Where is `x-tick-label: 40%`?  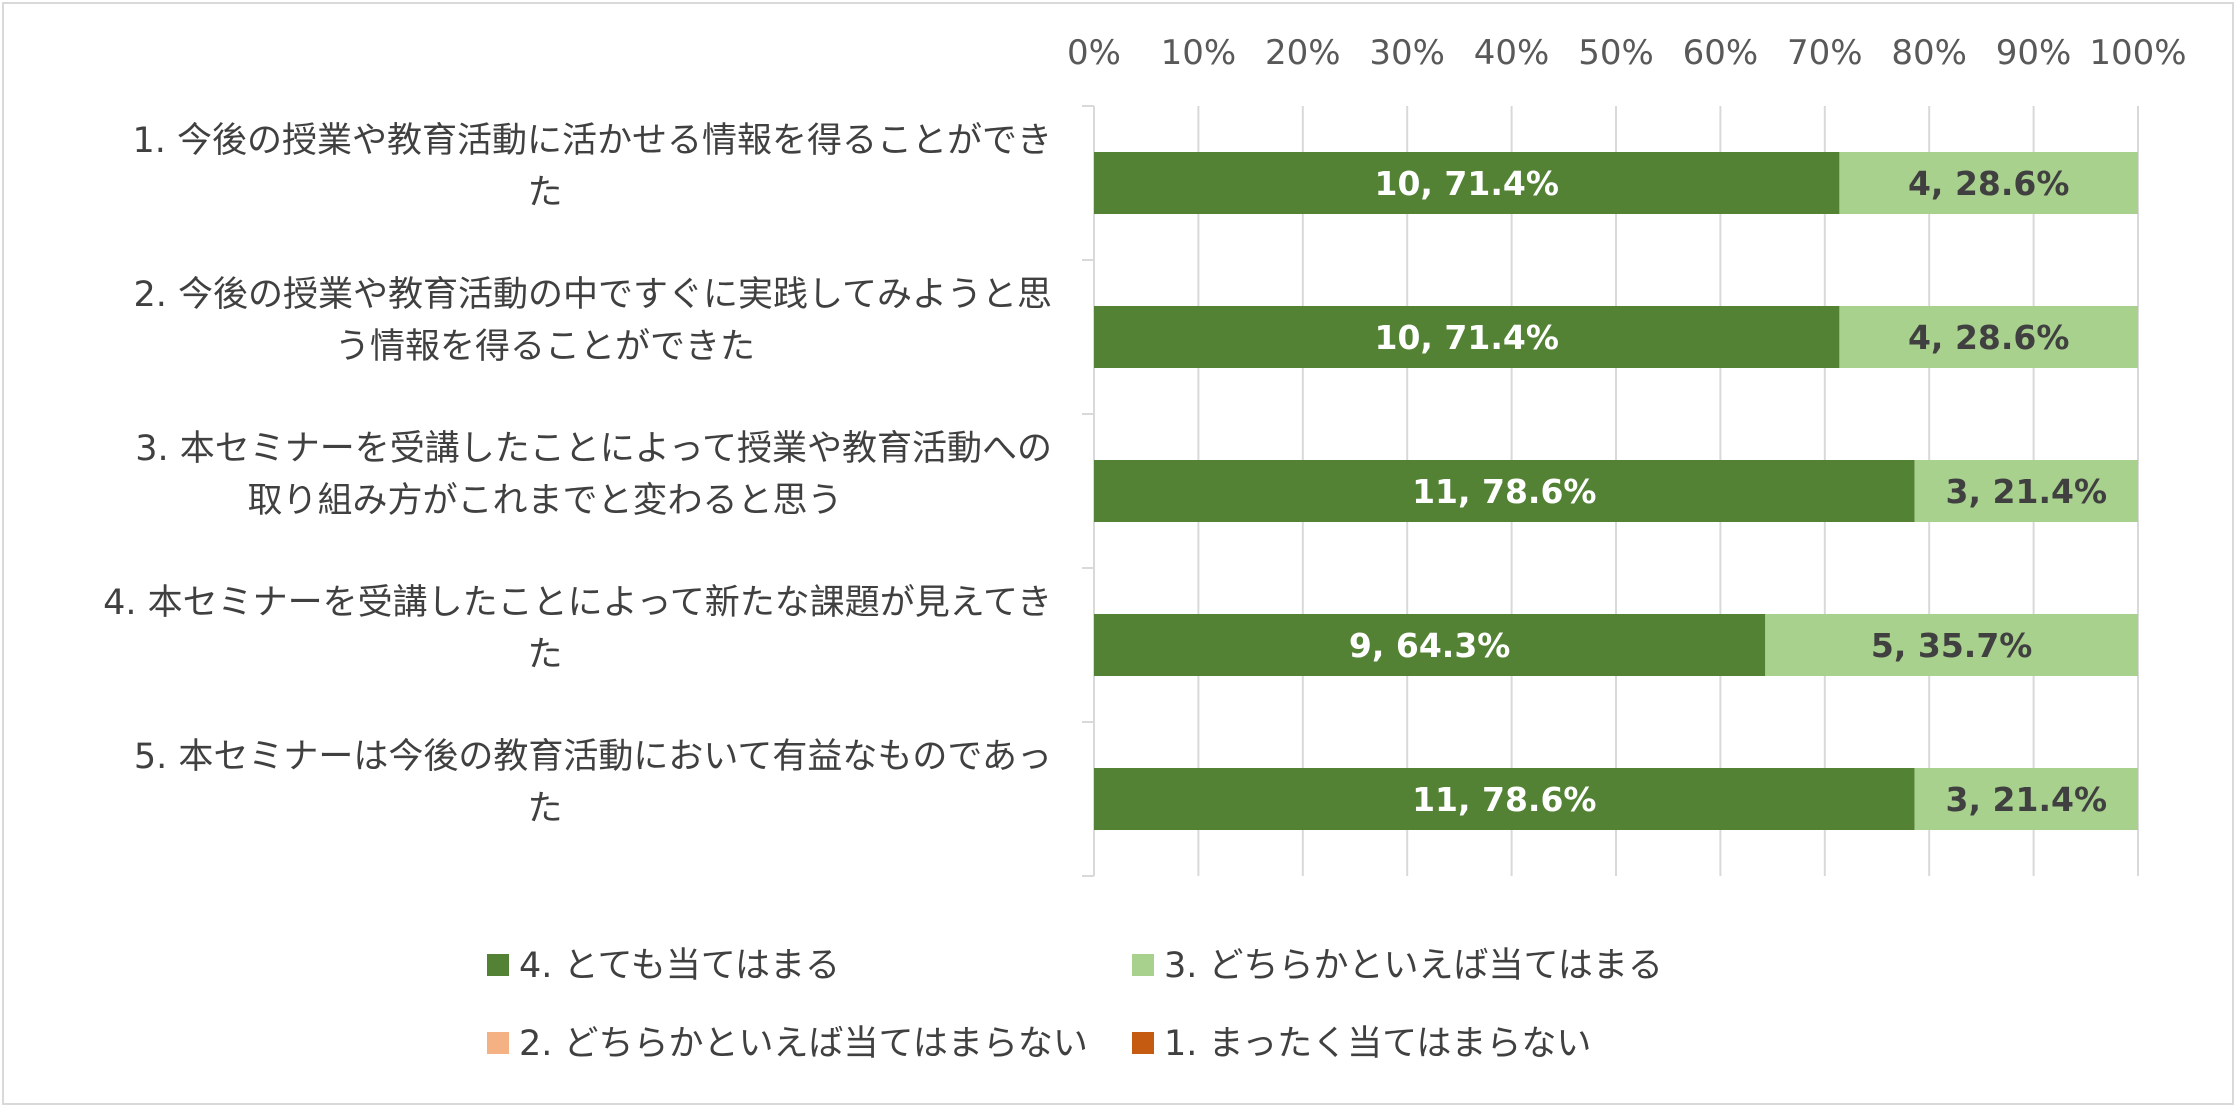 x-tick-label: 40% is located at coordinates (1512, 53).